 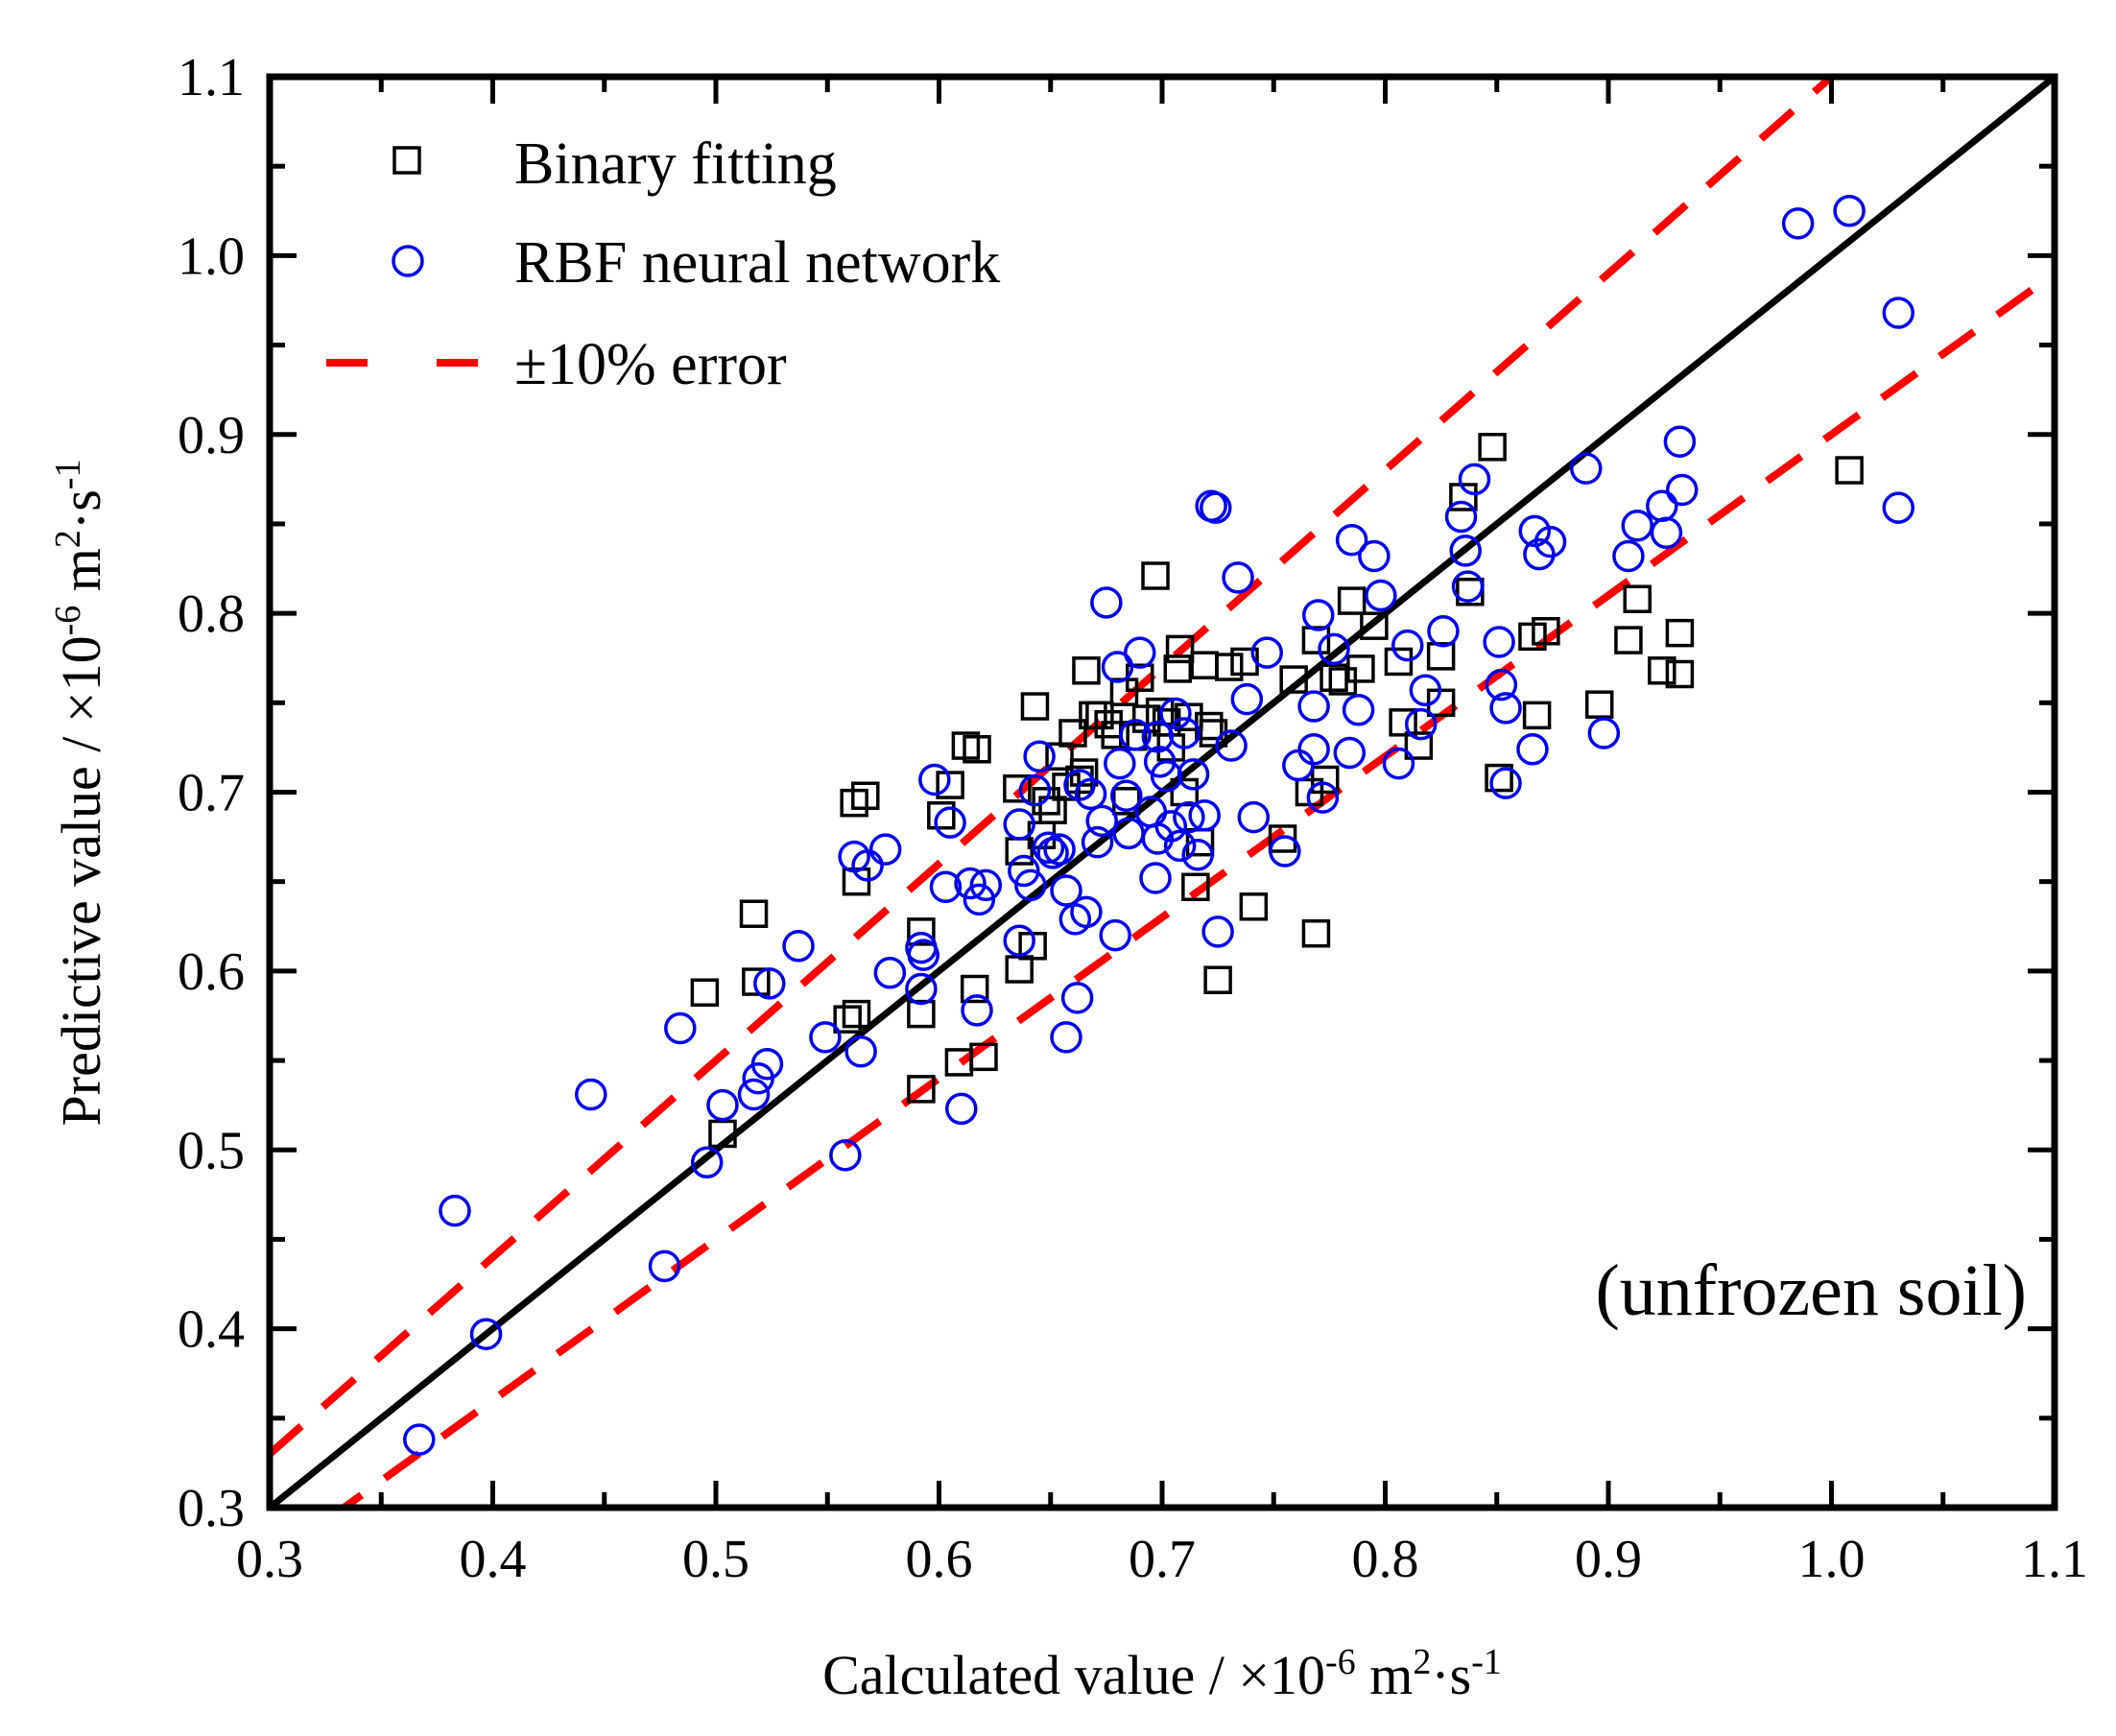 What do you see at coordinates (1162, 1674) in the screenshot?
I see `x-axis-title: Calculated value / ×10-6 m2·s-1` at bounding box center [1162, 1674].